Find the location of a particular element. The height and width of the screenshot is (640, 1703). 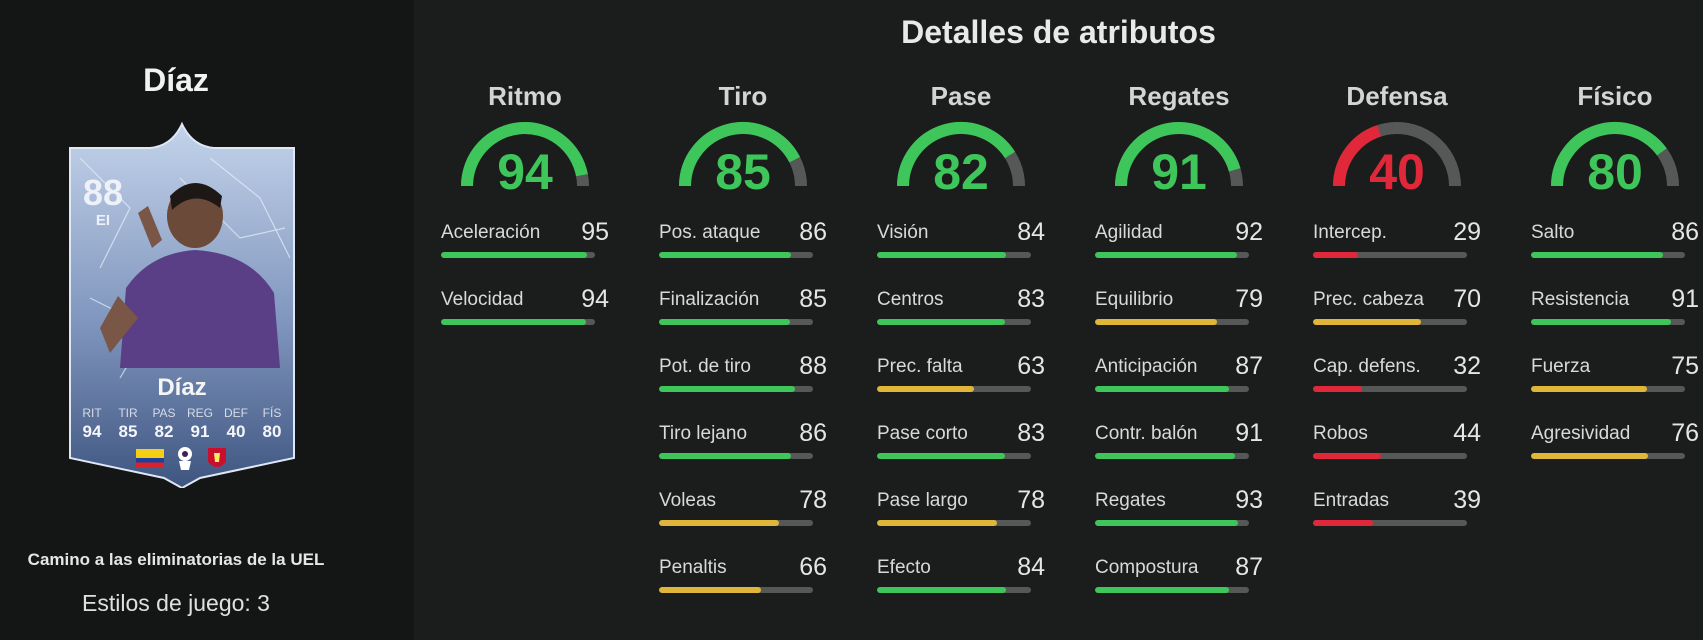

substat-label: Centros is located at coordinates (910, 299).